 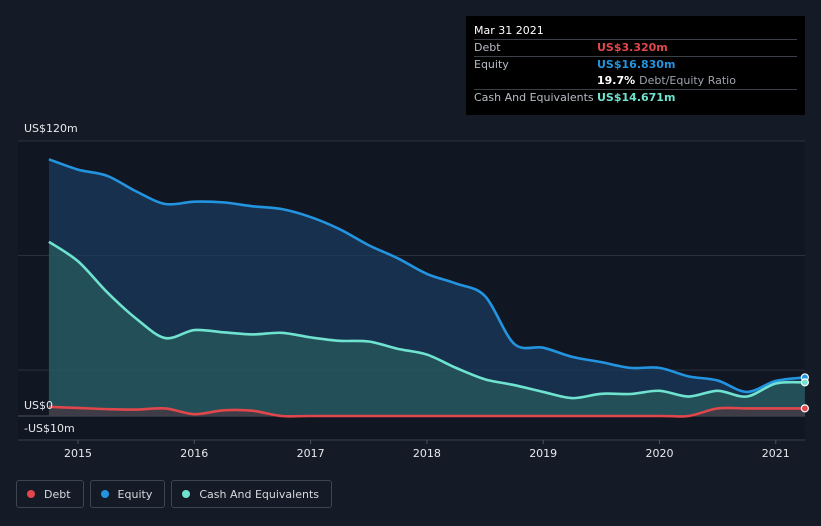 I want to click on tooltip-cash-value: US$14.671m, so click(x=636, y=97).